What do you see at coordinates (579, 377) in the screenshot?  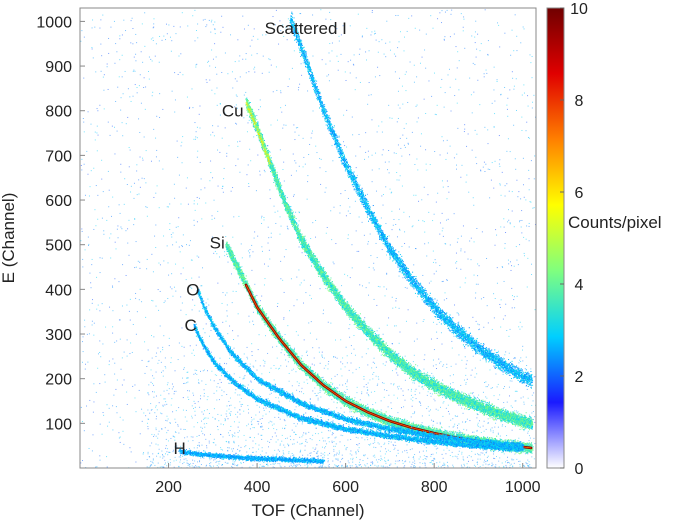 I see `colorbar-tick-label: 2` at bounding box center [579, 377].